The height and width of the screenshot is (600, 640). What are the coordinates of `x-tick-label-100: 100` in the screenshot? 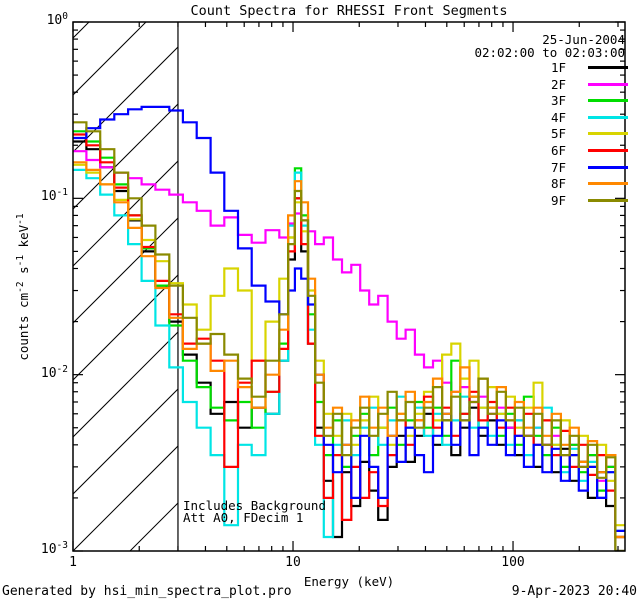 It's located at (513, 562).